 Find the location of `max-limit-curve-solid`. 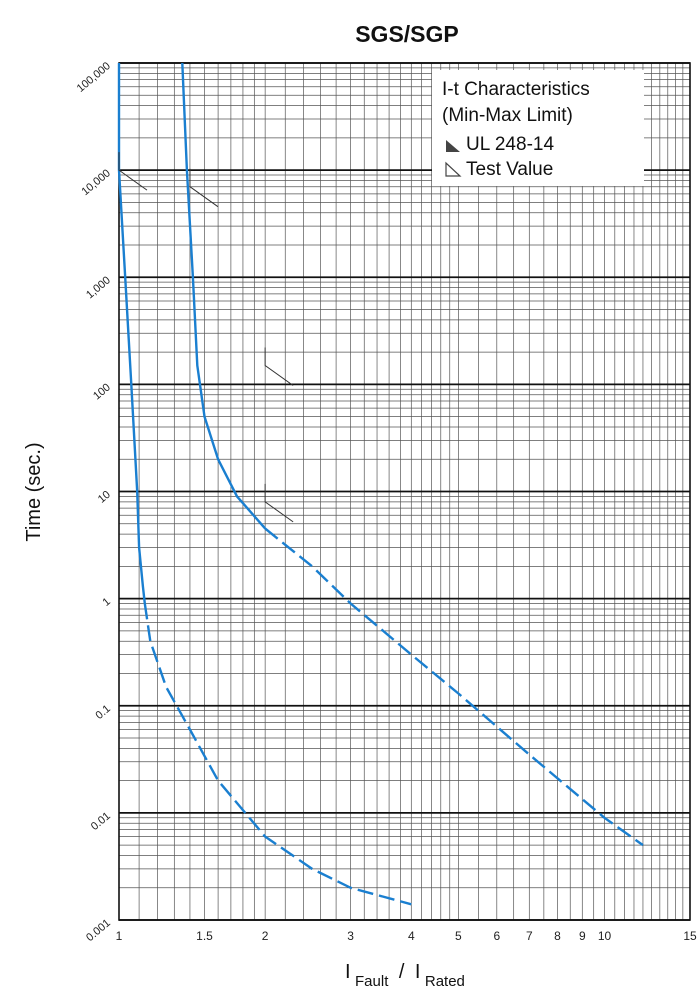

max-limit-curve-solid is located at coordinates (224, 296).